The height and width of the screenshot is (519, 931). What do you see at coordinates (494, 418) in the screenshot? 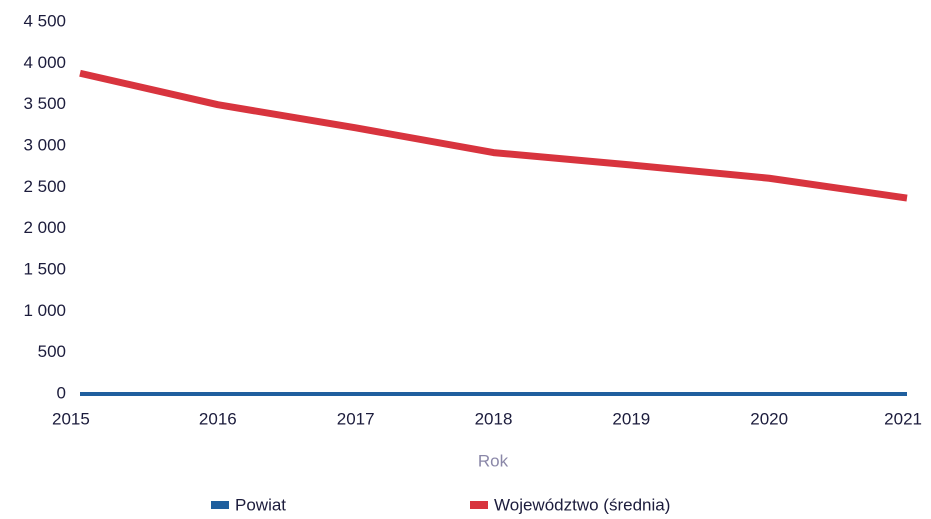
I see `x-tick-label: 2018` at bounding box center [494, 418].